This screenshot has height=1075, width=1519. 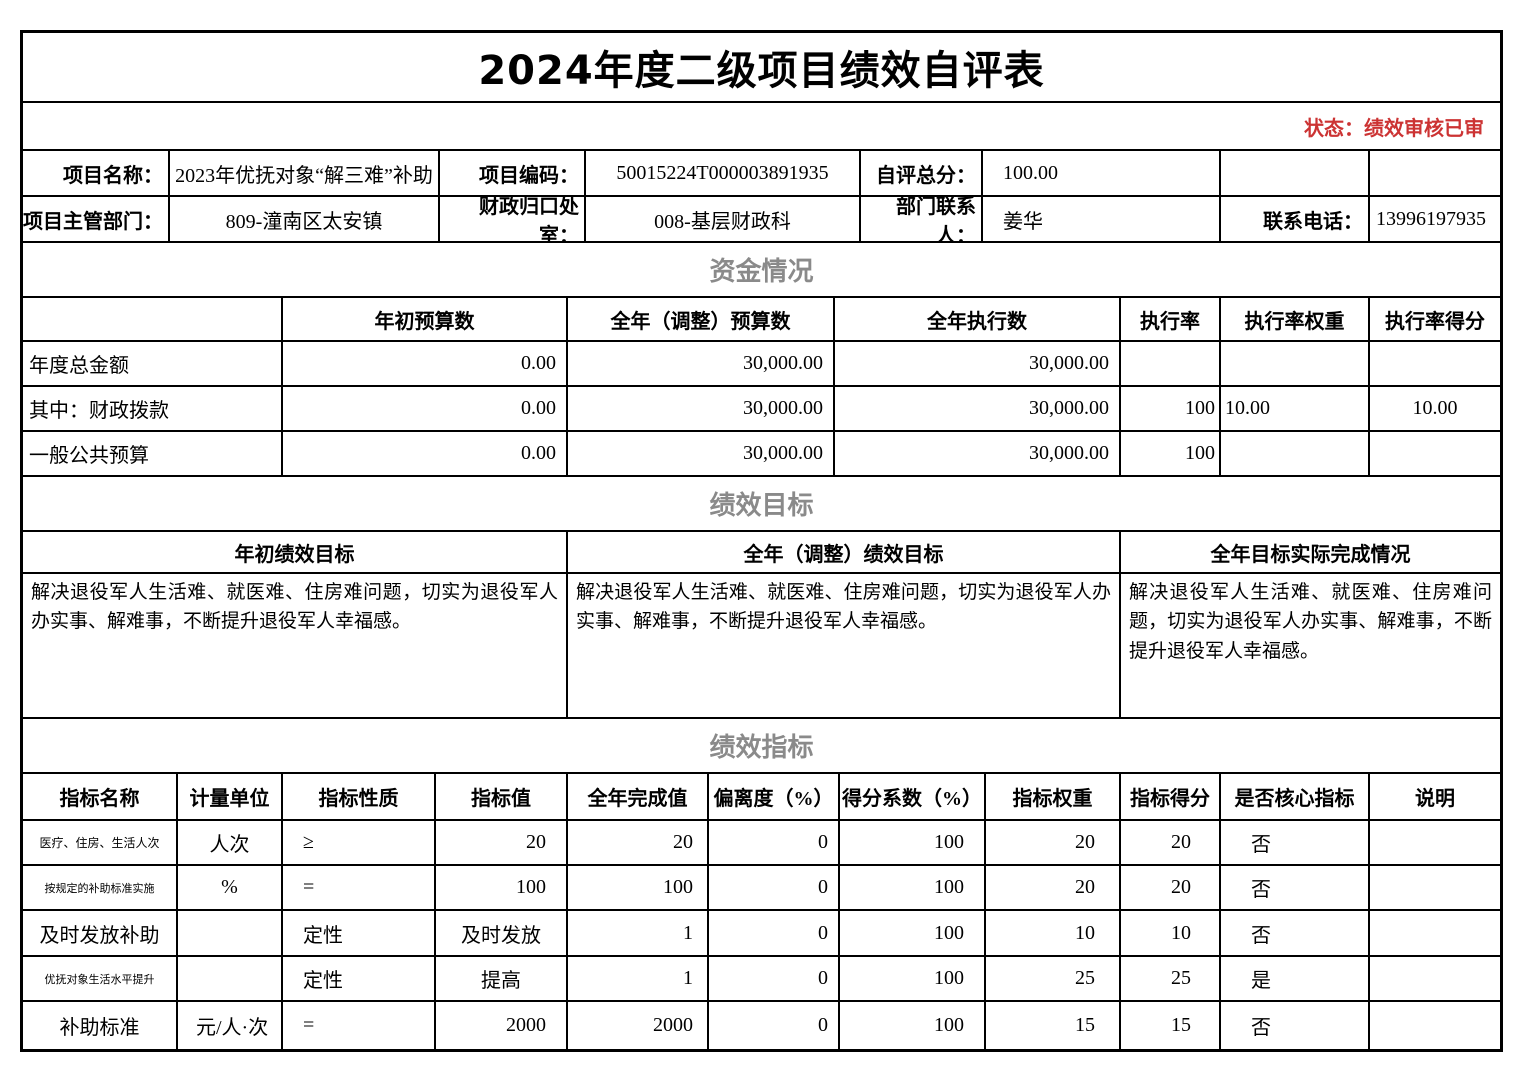 What do you see at coordinates (638, 1025) in the screenshot?
I see `indicator-completed: 2000` at bounding box center [638, 1025].